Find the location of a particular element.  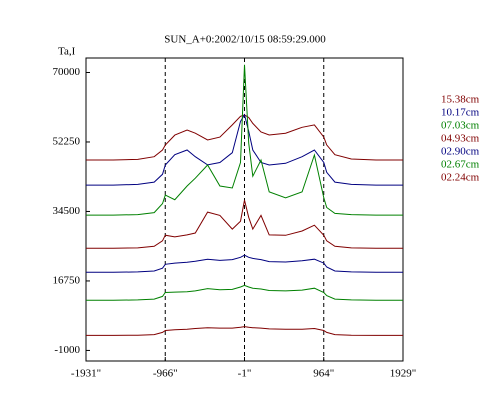

y-axis-label: Ta,I is located at coordinates (67, 52).